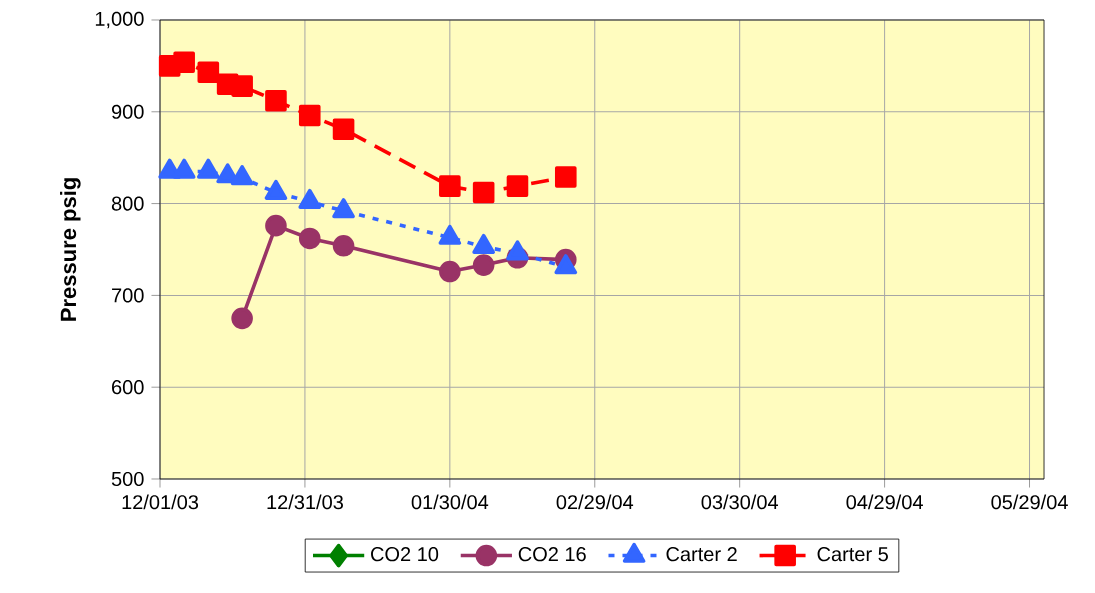 This screenshot has width=1095, height=593. What do you see at coordinates (552, 554) in the screenshot?
I see `legend-label: CO2 16` at bounding box center [552, 554].